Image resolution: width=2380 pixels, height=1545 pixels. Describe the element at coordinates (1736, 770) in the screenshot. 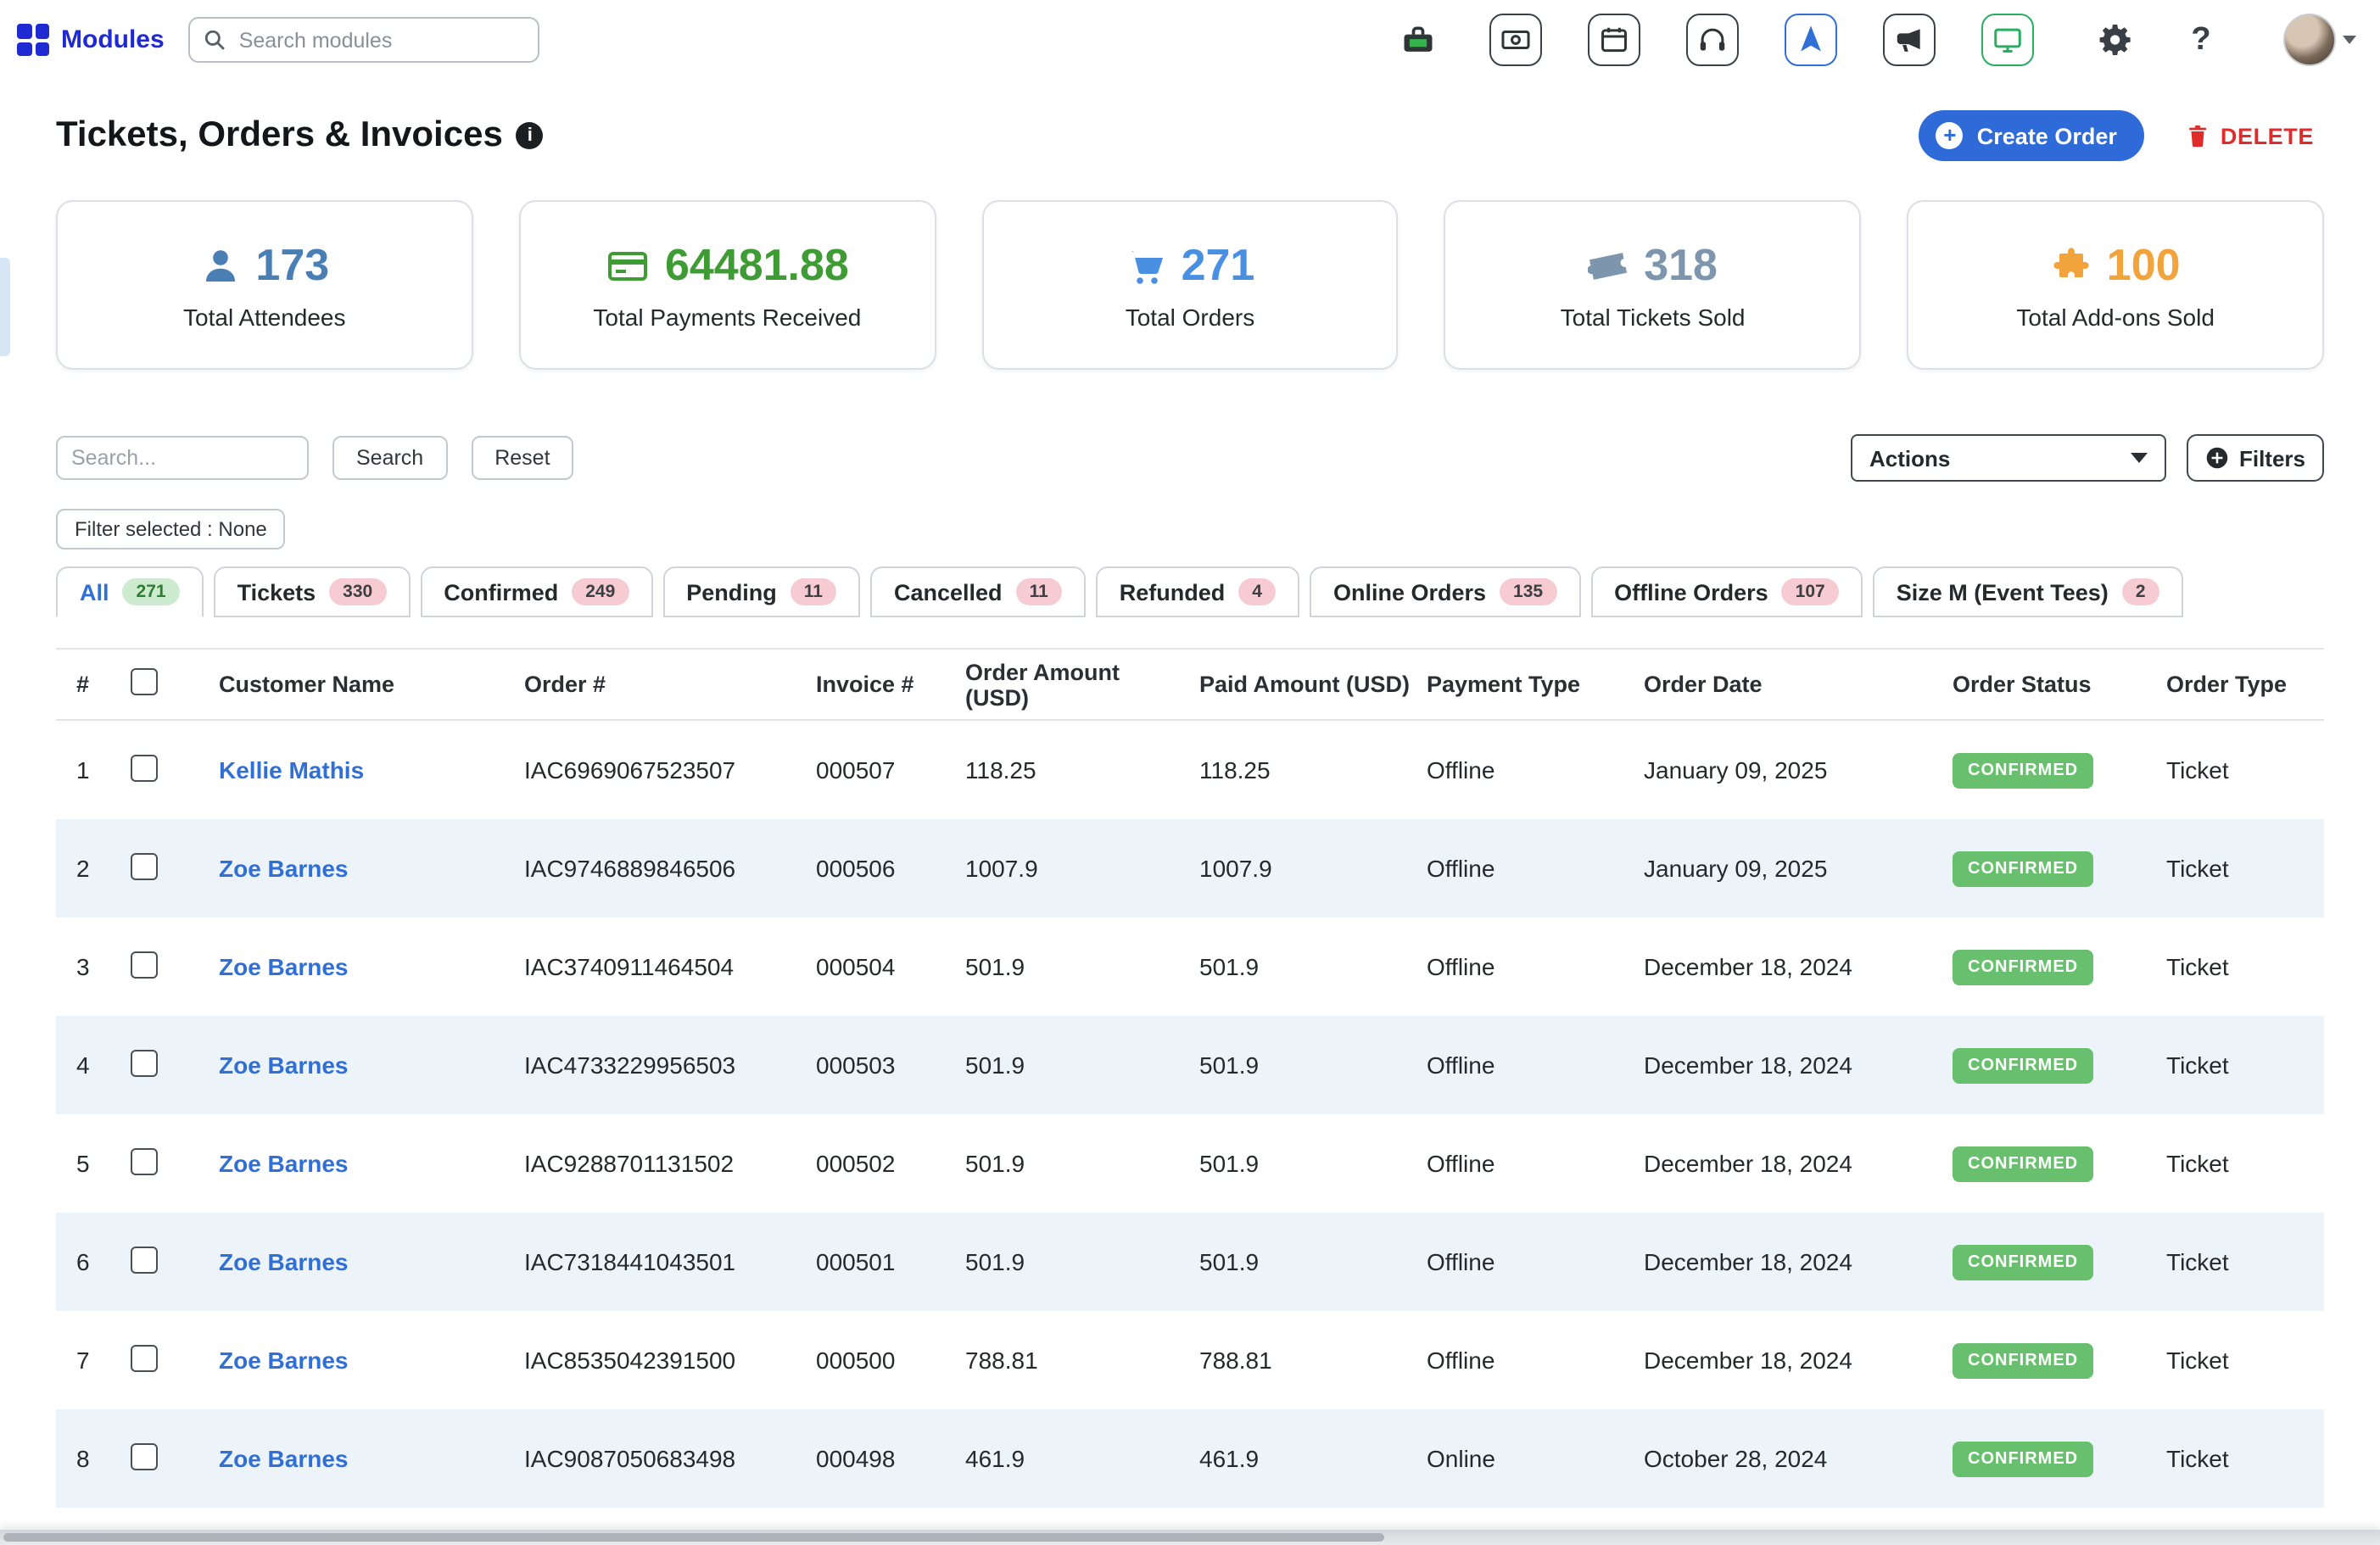

I see `order-date: January 09, 2025` at that location.